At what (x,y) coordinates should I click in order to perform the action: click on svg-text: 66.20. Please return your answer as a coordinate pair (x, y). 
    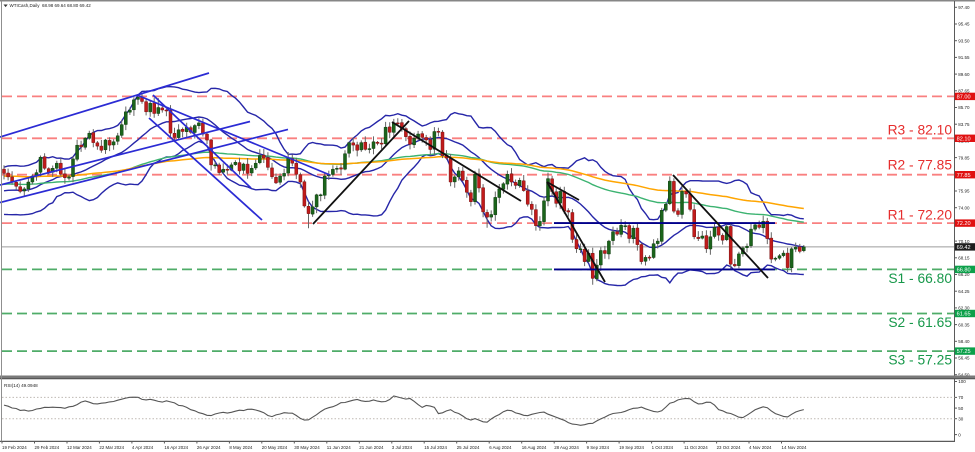
    Looking at the image, I should click on (964, 274).